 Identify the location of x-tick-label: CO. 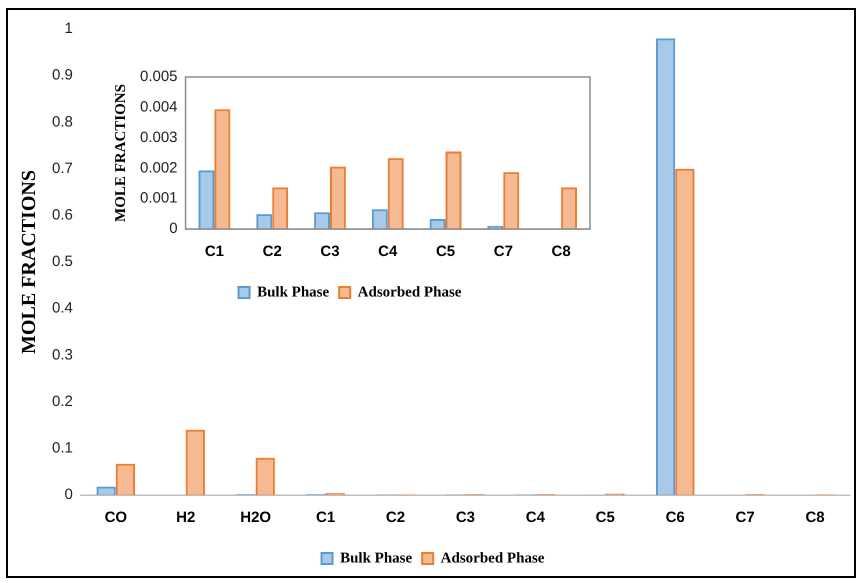
(116, 517).